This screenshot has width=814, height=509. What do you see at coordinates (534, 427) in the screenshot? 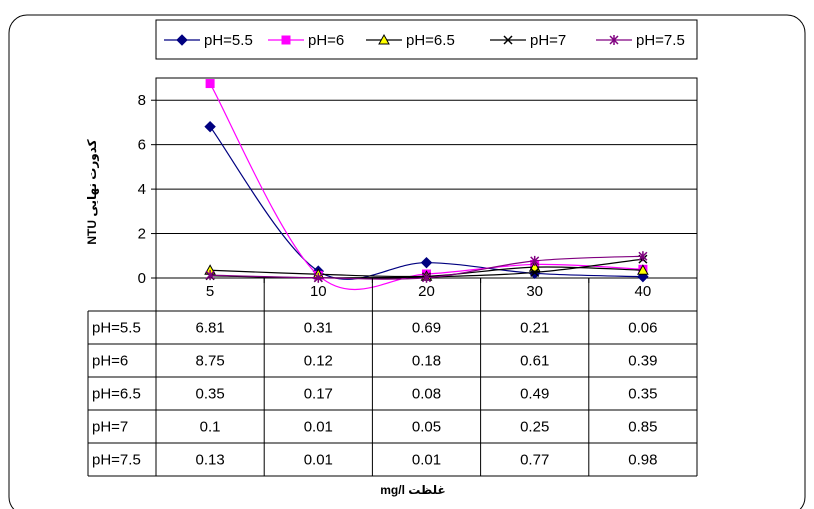
I see `table-cell: 0.25` at bounding box center [534, 427].